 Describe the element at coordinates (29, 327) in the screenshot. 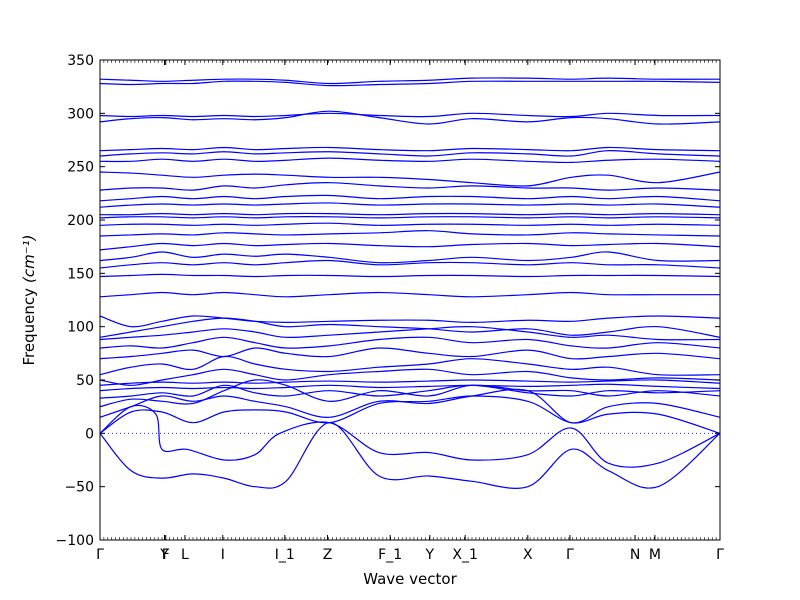

I see `y-axis-title-text: Frequency` at that location.